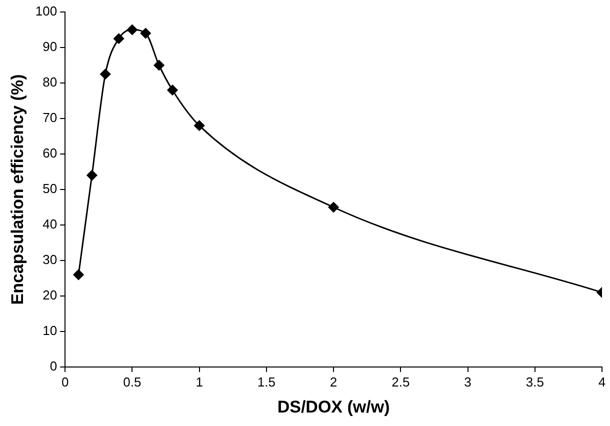  Describe the element at coordinates (50, 153) in the screenshot. I see `y-tick-label: 60` at that location.